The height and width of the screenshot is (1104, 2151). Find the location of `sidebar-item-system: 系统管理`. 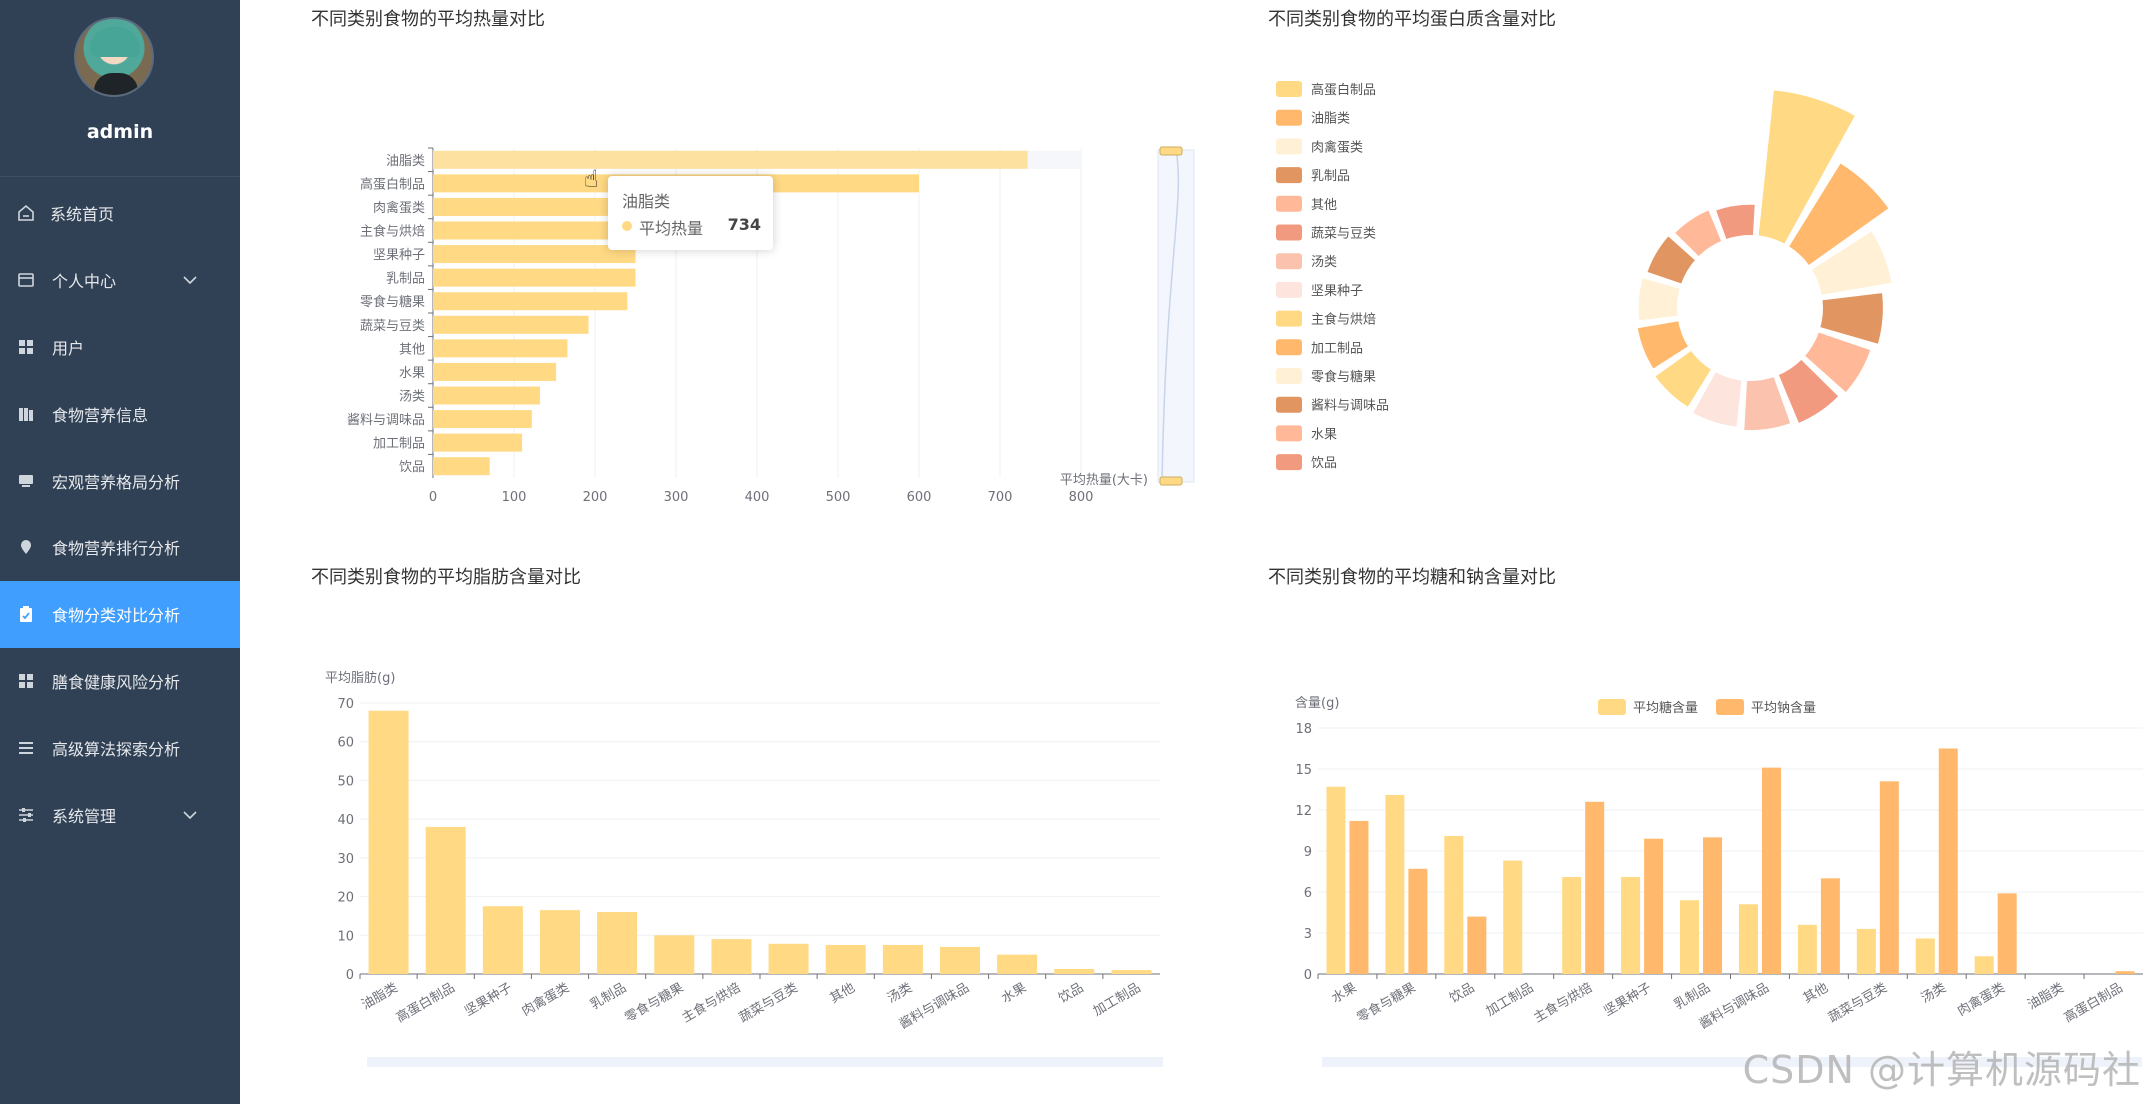

sidebar-item-system: 系统管理 is located at coordinates (120, 814).